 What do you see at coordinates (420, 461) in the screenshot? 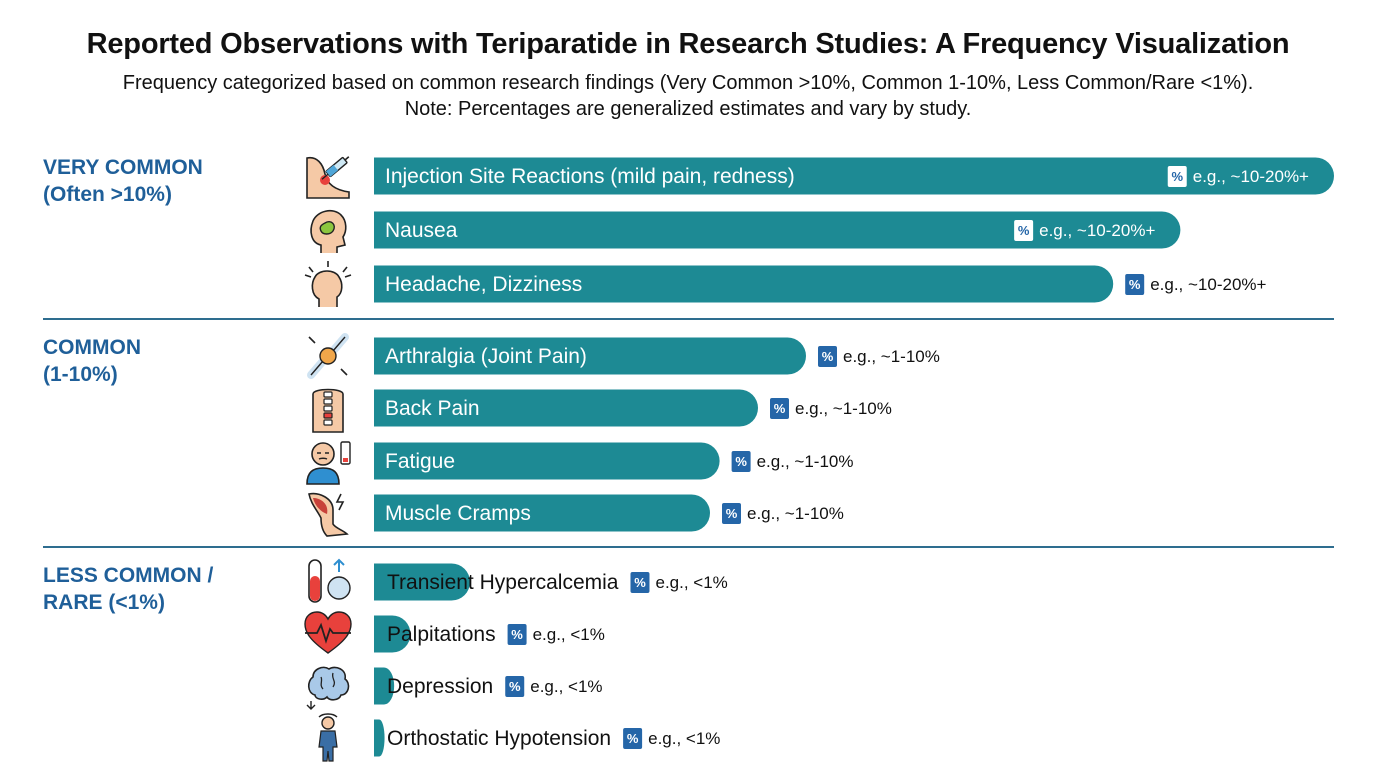
I see `bar-label: Fatigue` at bounding box center [420, 461].